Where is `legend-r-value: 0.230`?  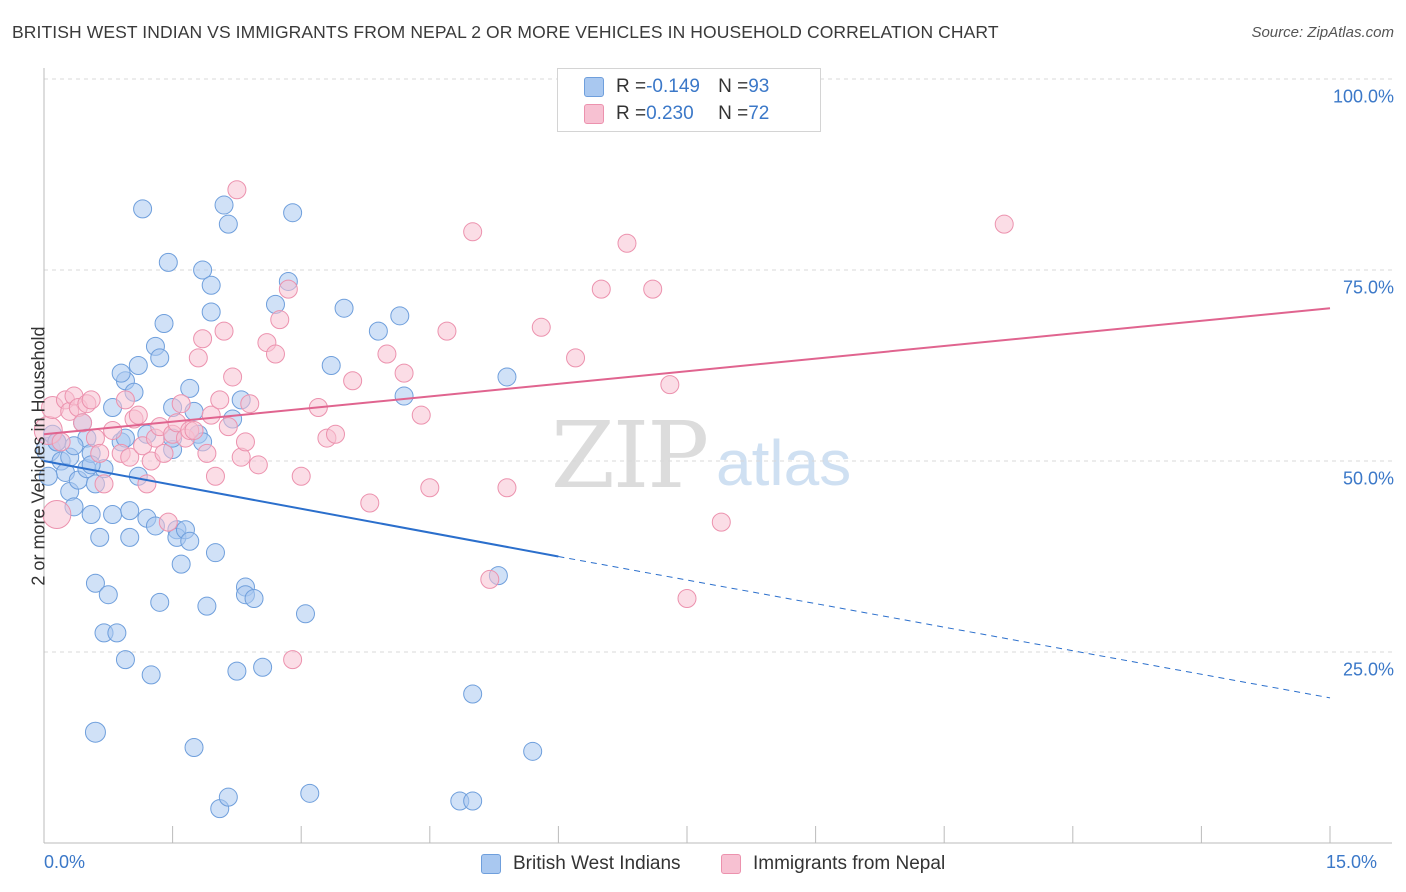 legend-r-value: 0.230 is located at coordinates (670, 113).